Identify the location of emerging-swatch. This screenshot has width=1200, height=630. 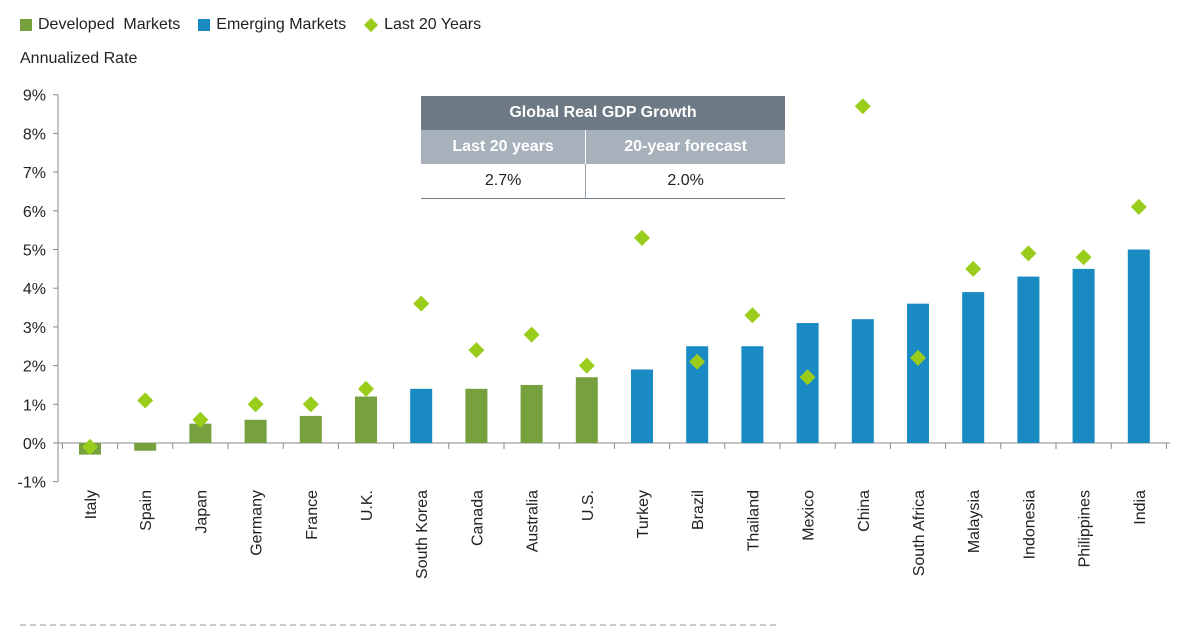
(204, 25).